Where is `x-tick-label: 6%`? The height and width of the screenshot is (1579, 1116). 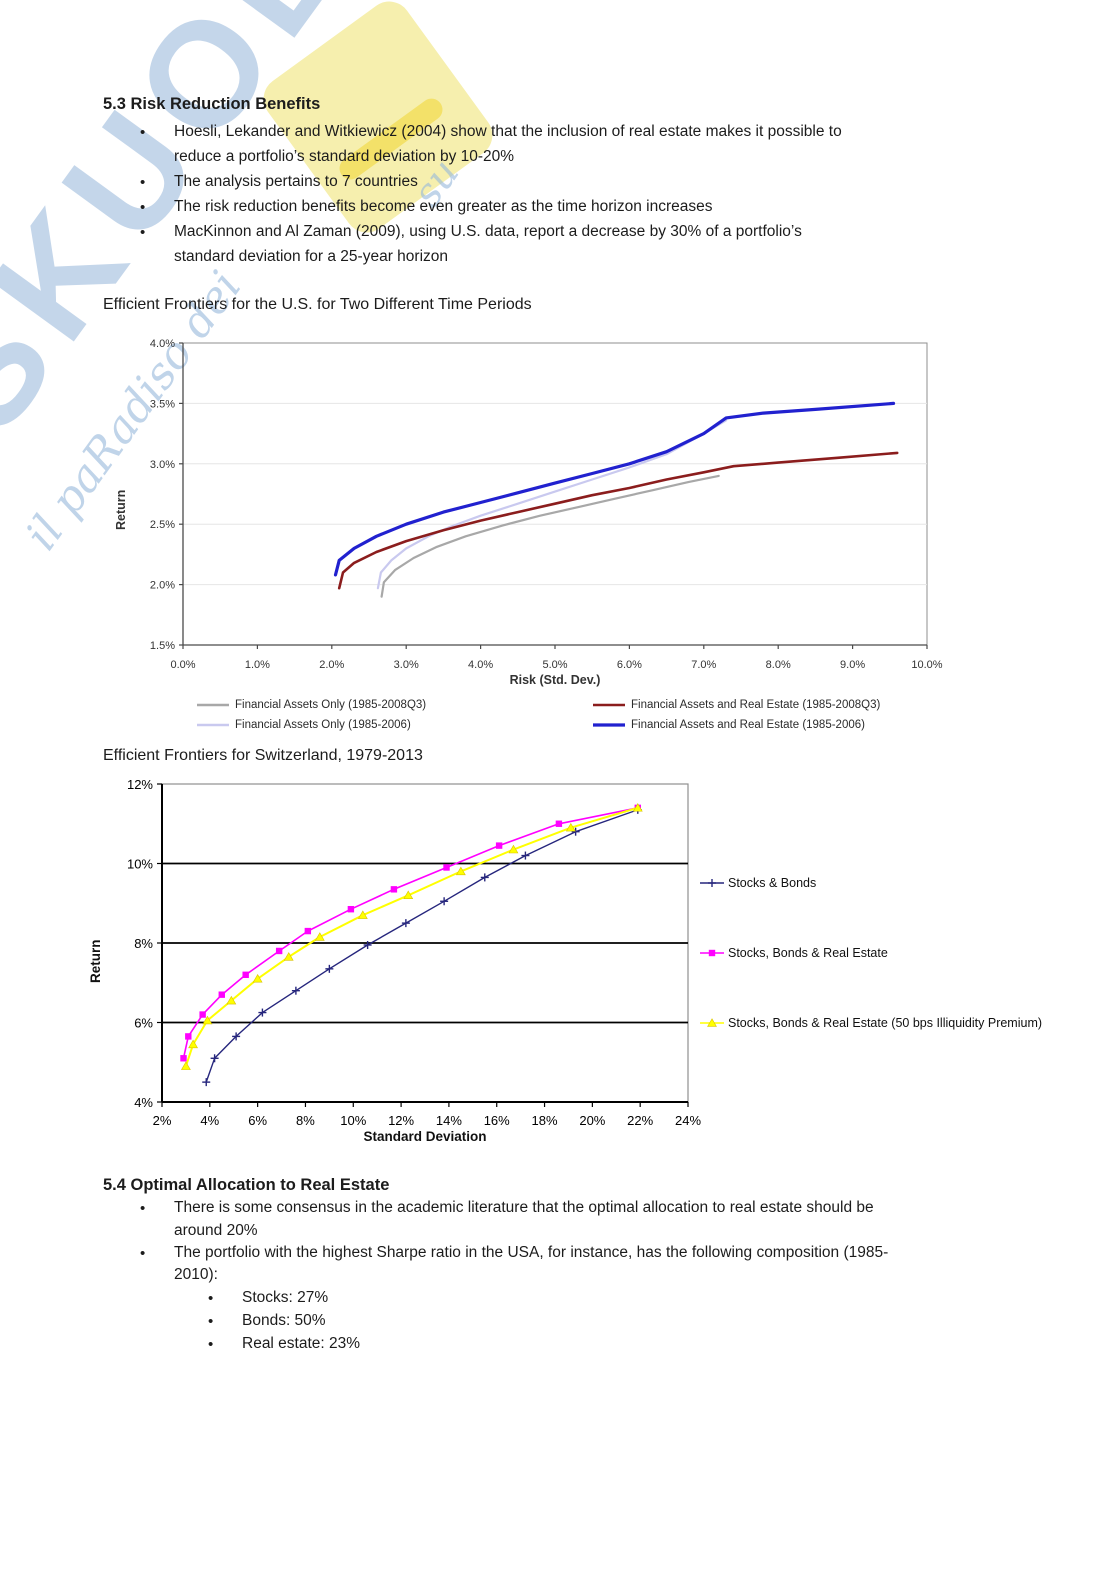
x-tick-label: 6% is located at coordinates (257, 1120).